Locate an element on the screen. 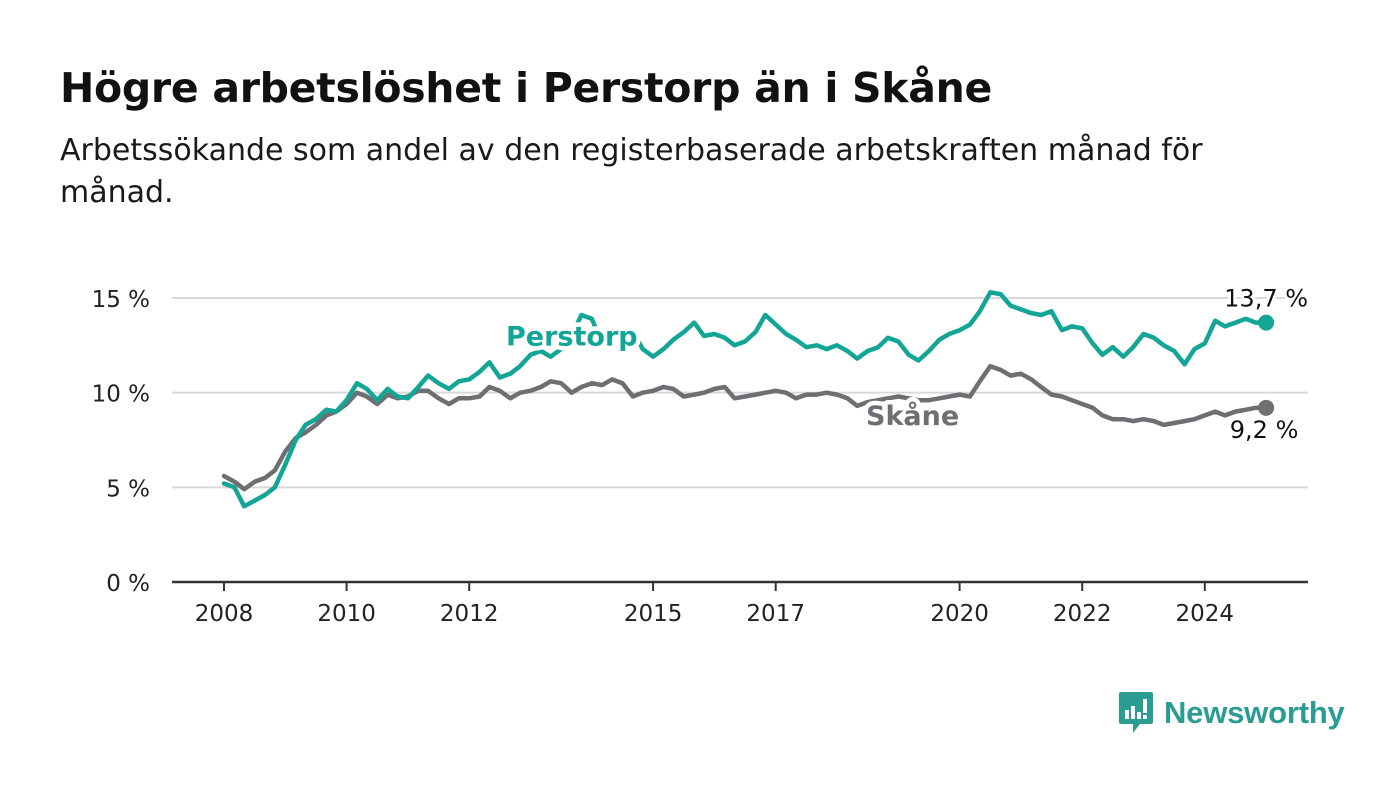 The width and height of the screenshot is (1400, 794). x-tick-label: 2015 is located at coordinates (653, 614).